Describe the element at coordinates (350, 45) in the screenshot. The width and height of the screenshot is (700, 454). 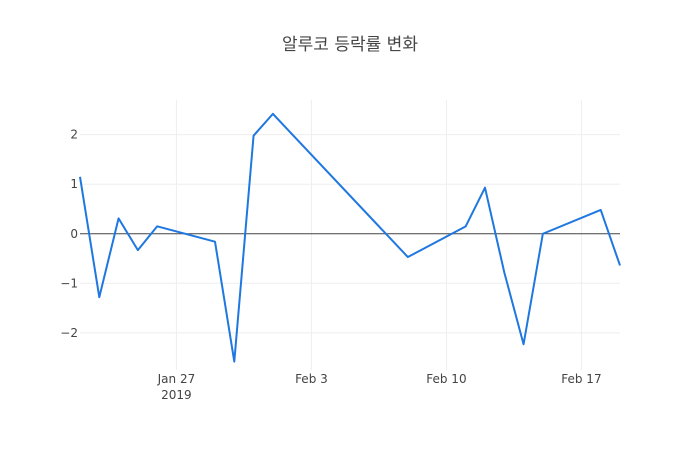
I see `chart-title: 알루코 등락률 변화` at that location.